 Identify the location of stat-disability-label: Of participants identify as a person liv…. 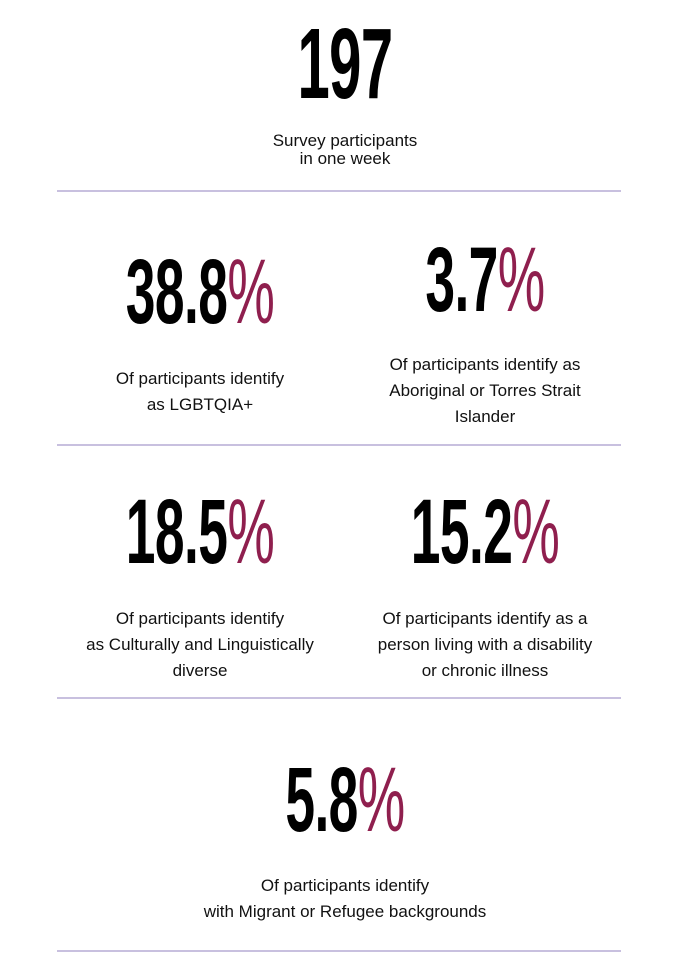
(485, 645).